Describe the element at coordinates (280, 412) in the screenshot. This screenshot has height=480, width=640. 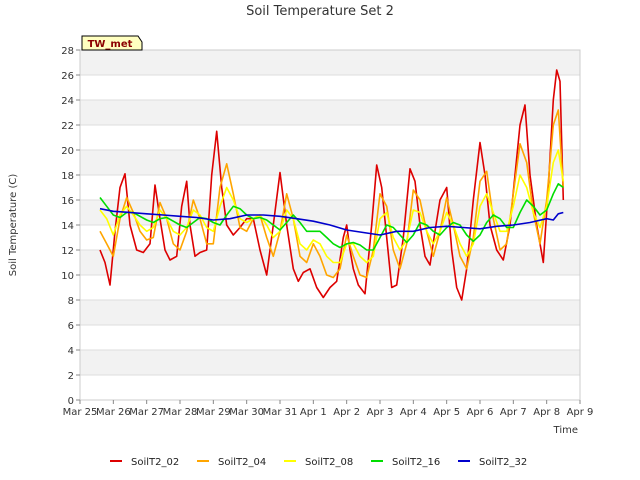
I see `x-tick-label: Mar 31` at that location.